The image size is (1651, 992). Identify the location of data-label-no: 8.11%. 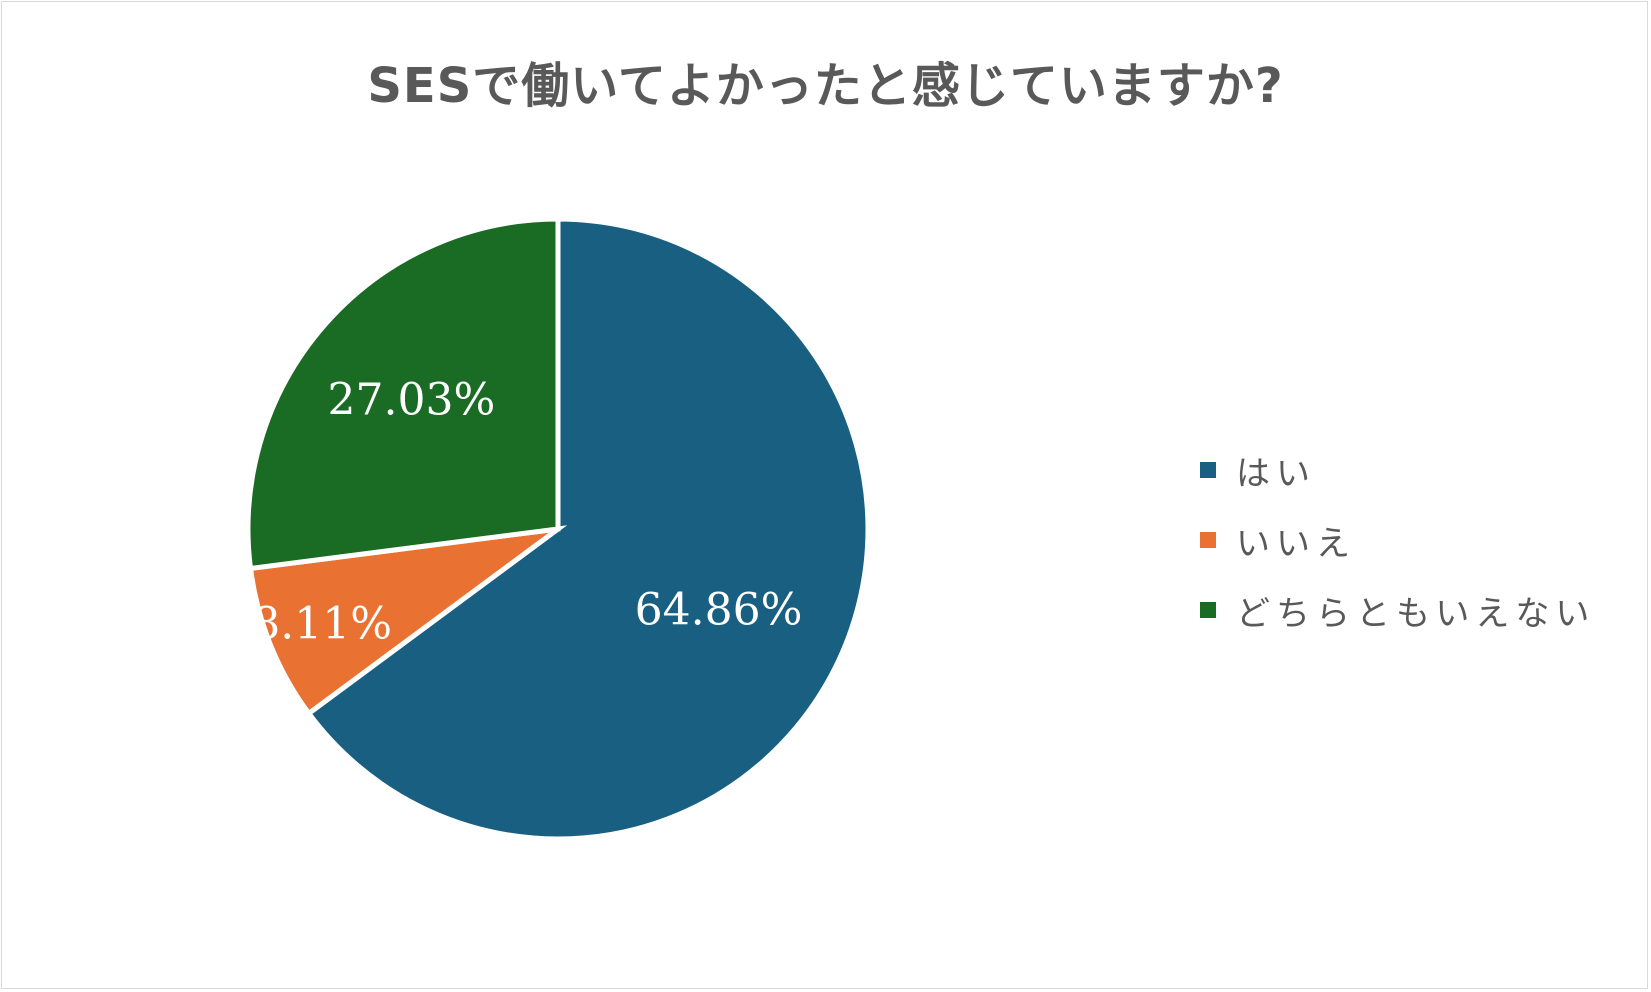
(322, 623).